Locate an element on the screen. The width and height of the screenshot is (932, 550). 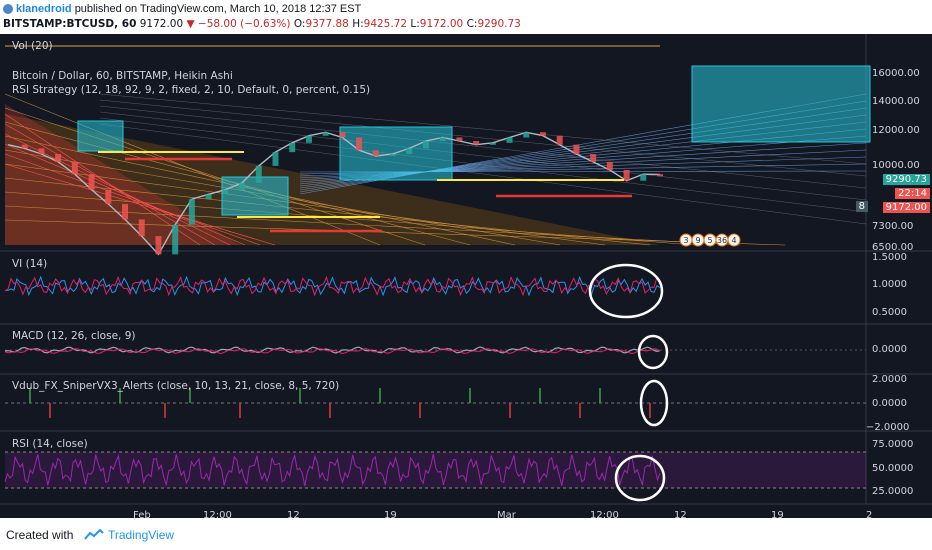
close-value: 9290.73 is located at coordinates (499, 24).